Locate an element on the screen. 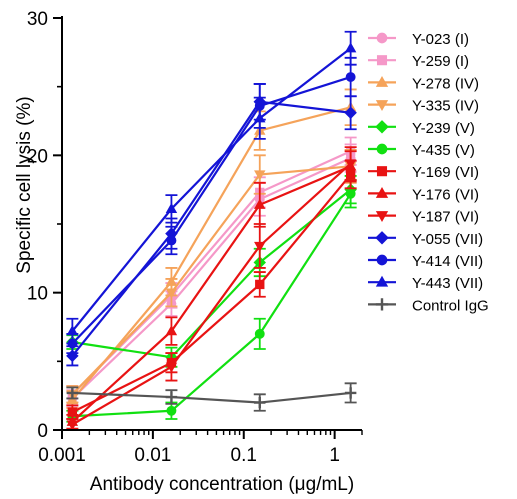  legend-label: Y-259 (I) is located at coordinates (440, 61).